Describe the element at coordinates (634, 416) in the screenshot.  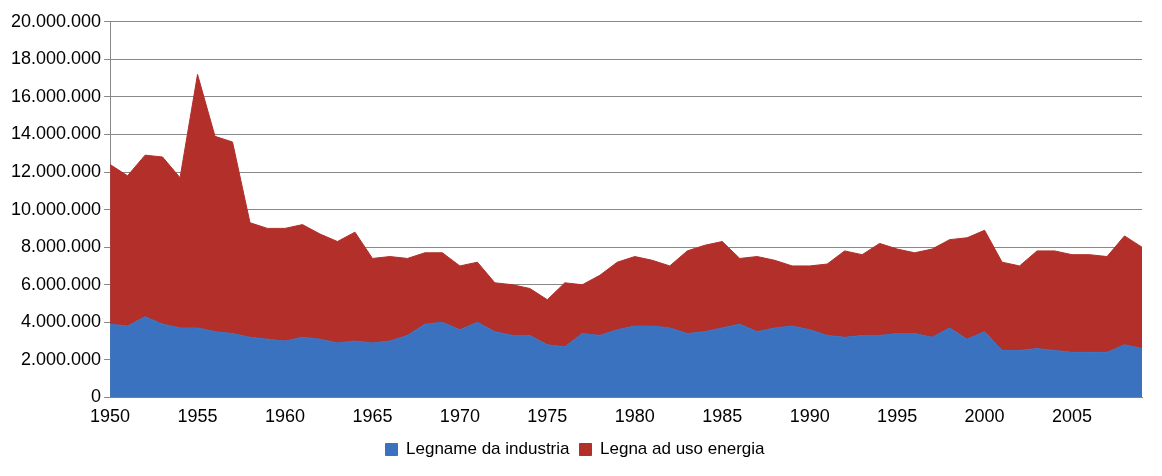
I see `x-tick-label: 1980` at that location.